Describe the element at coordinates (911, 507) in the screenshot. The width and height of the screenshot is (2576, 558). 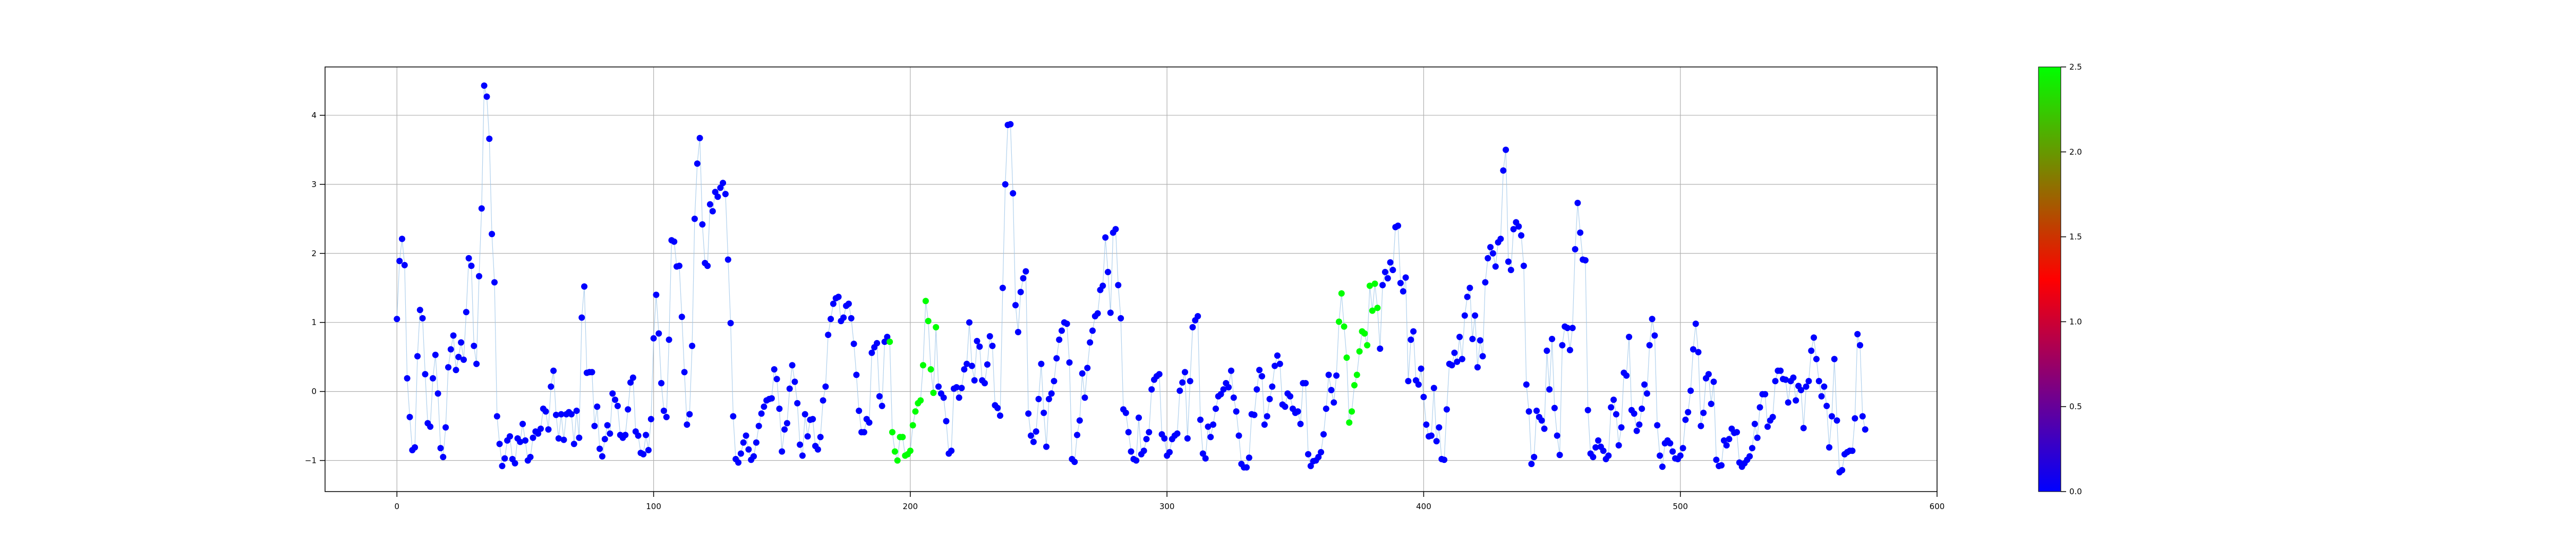
I see `x-tick-label: 200` at that location.